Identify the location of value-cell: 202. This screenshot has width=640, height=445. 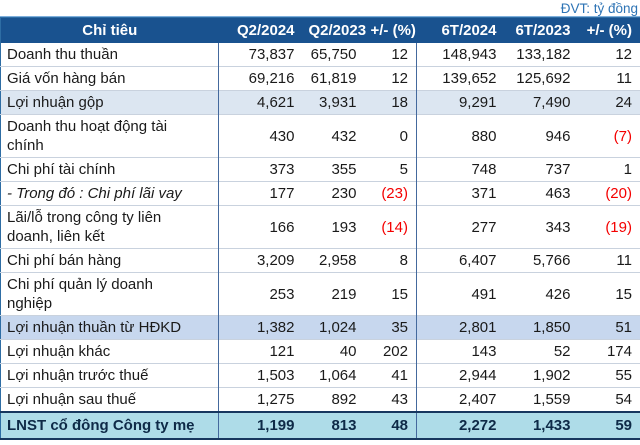
(390, 351).